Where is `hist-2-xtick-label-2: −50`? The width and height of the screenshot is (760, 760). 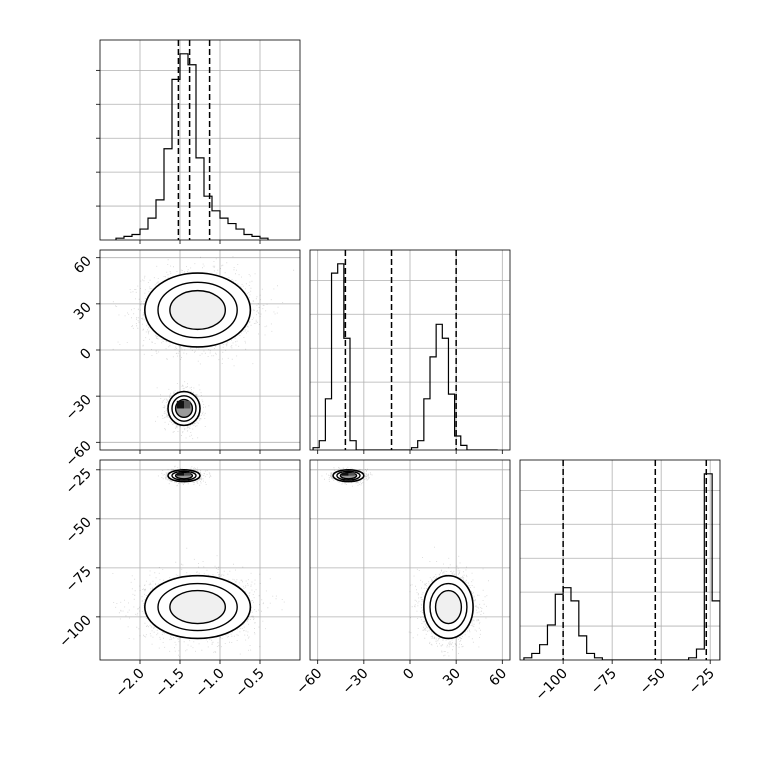 hist-2-xtick-label-2: −50 is located at coordinates (653, 682).